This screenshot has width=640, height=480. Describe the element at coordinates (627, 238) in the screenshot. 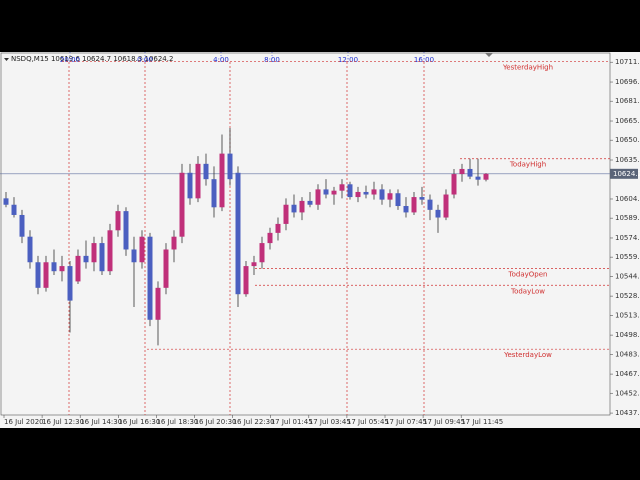

I see `y-tick-label: 10574.0` at that location.